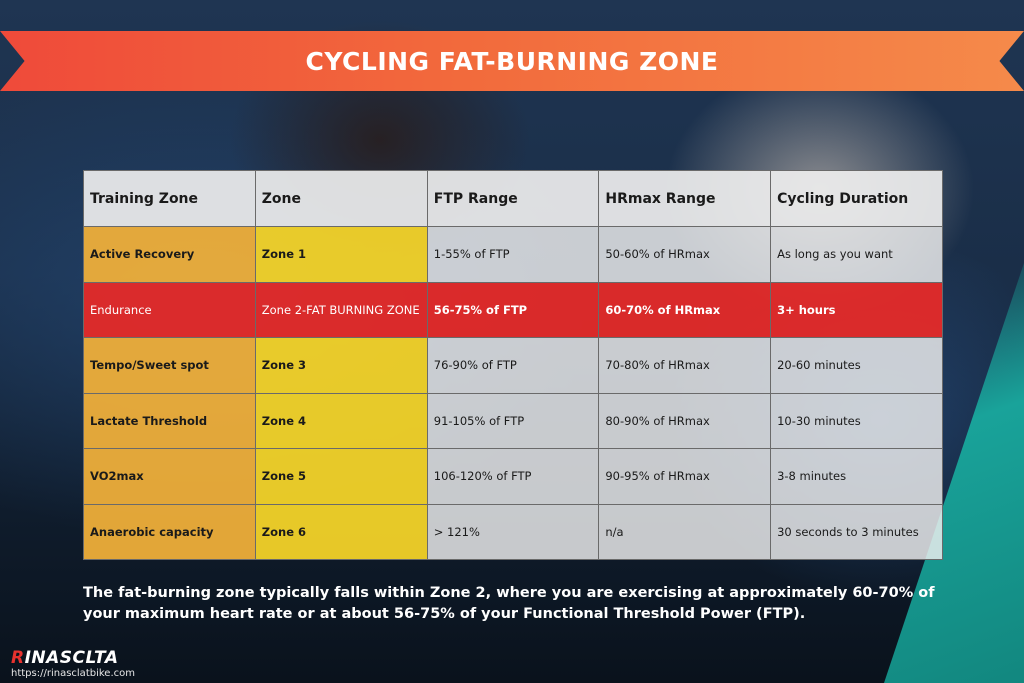 The height and width of the screenshot is (683, 1024). What do you see at coordinates (341, 309) in the screenshot?
I see `cell-zone: Zone 2-FAT BURNING ZONE` at bounding box center [341, 309].